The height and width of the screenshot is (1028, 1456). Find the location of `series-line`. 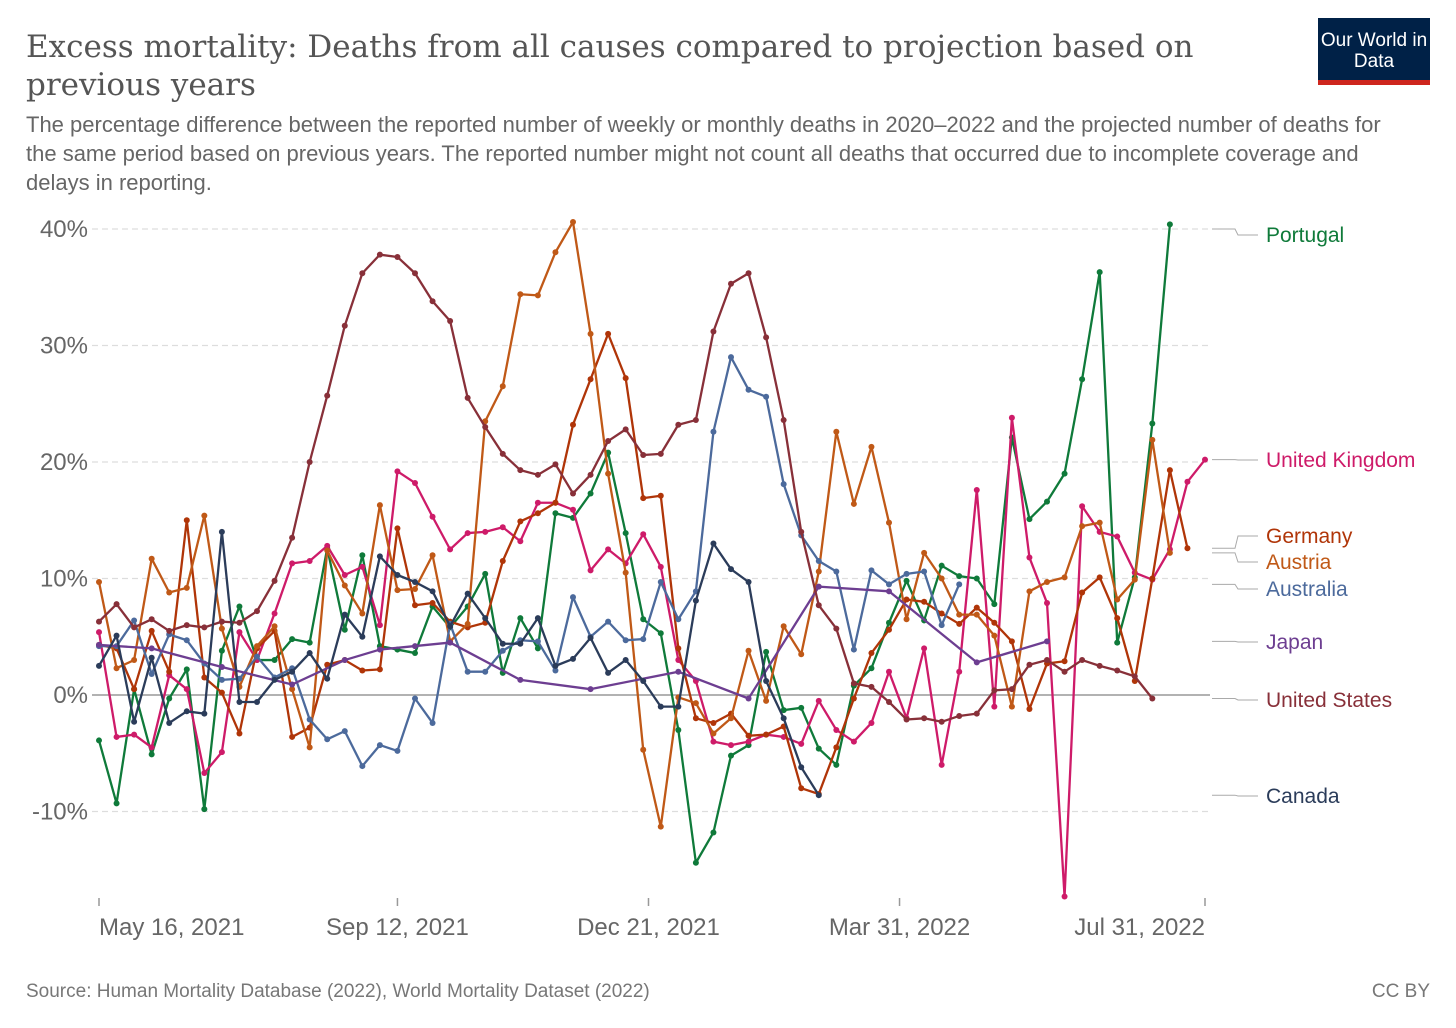

series-line is located at coordinates (459, 663).